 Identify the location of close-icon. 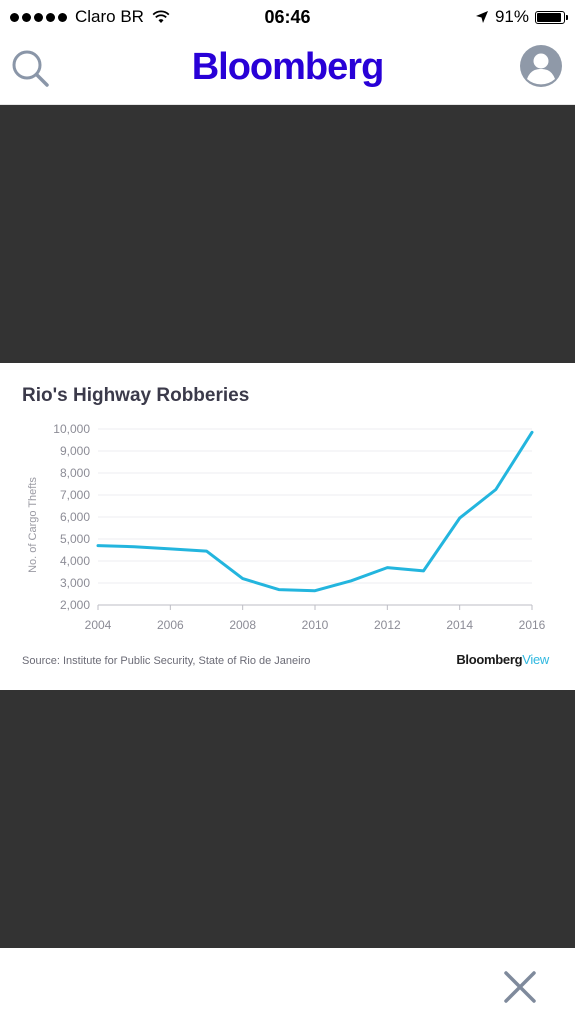
(520, 987).